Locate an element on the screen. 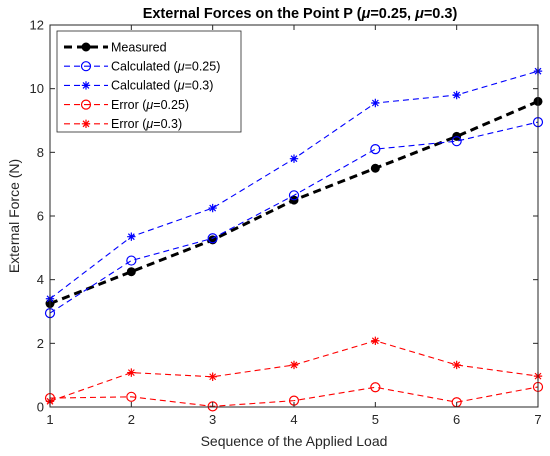  legend-label-2: Calculated (μ=0.3) is located at coordinates (162, 86).